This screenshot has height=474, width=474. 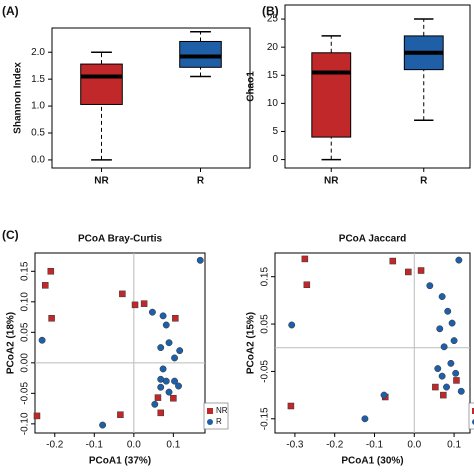 I want to click on y-axis-label: PCoA2 (15%), so click(x=251, y=343).